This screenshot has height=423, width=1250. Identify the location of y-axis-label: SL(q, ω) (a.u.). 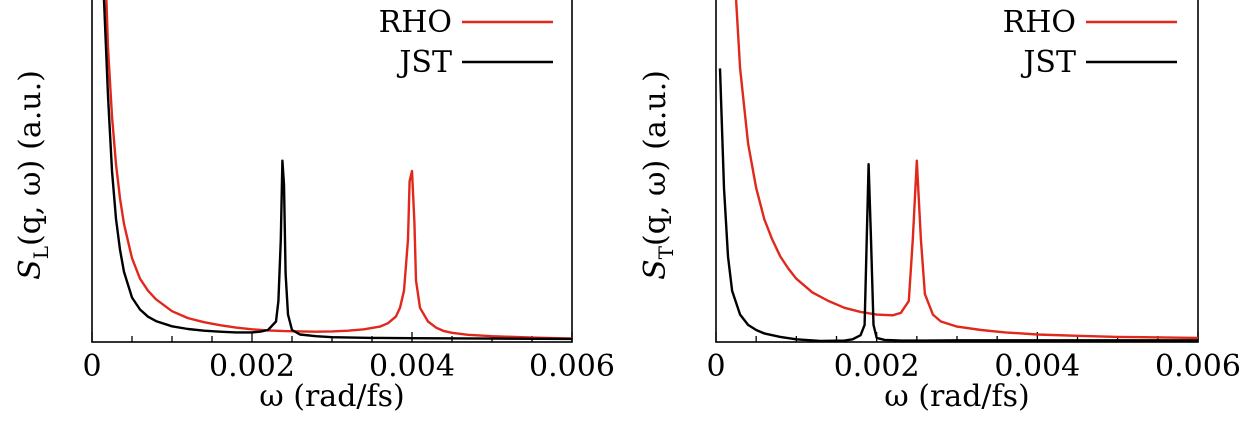
(33, 175).